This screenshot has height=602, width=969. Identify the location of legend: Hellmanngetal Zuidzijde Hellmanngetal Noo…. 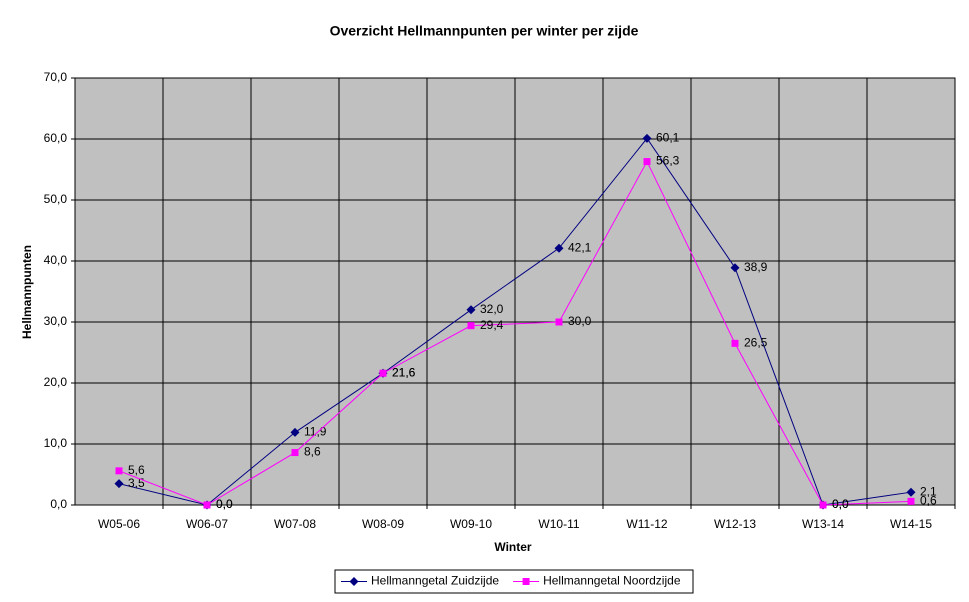
(514, 581).